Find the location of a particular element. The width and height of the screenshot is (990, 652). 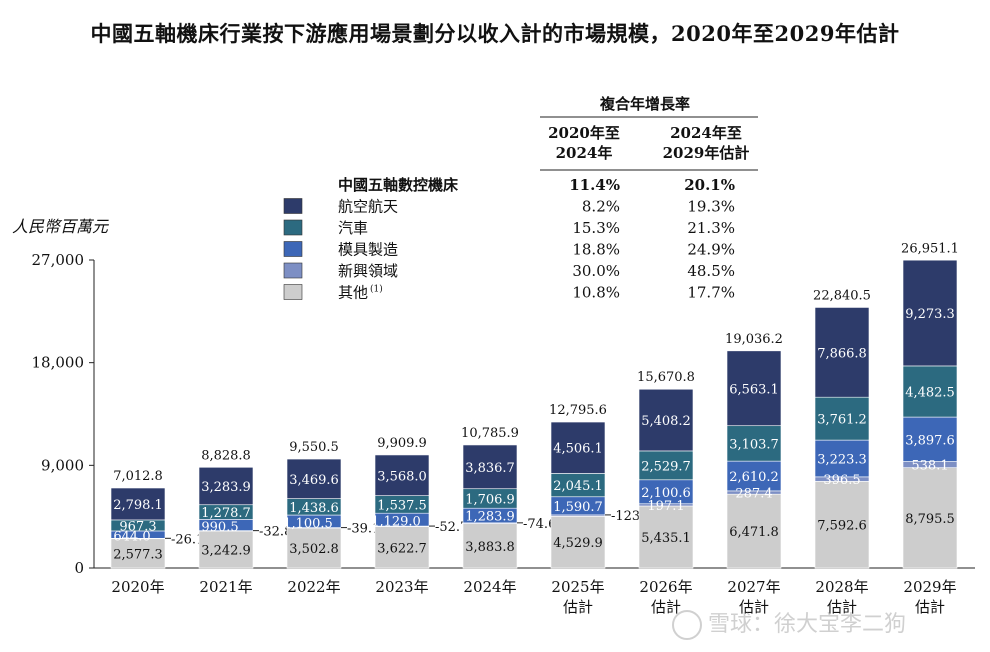

data-label: 287.4 is located at coordinates (753, 494).